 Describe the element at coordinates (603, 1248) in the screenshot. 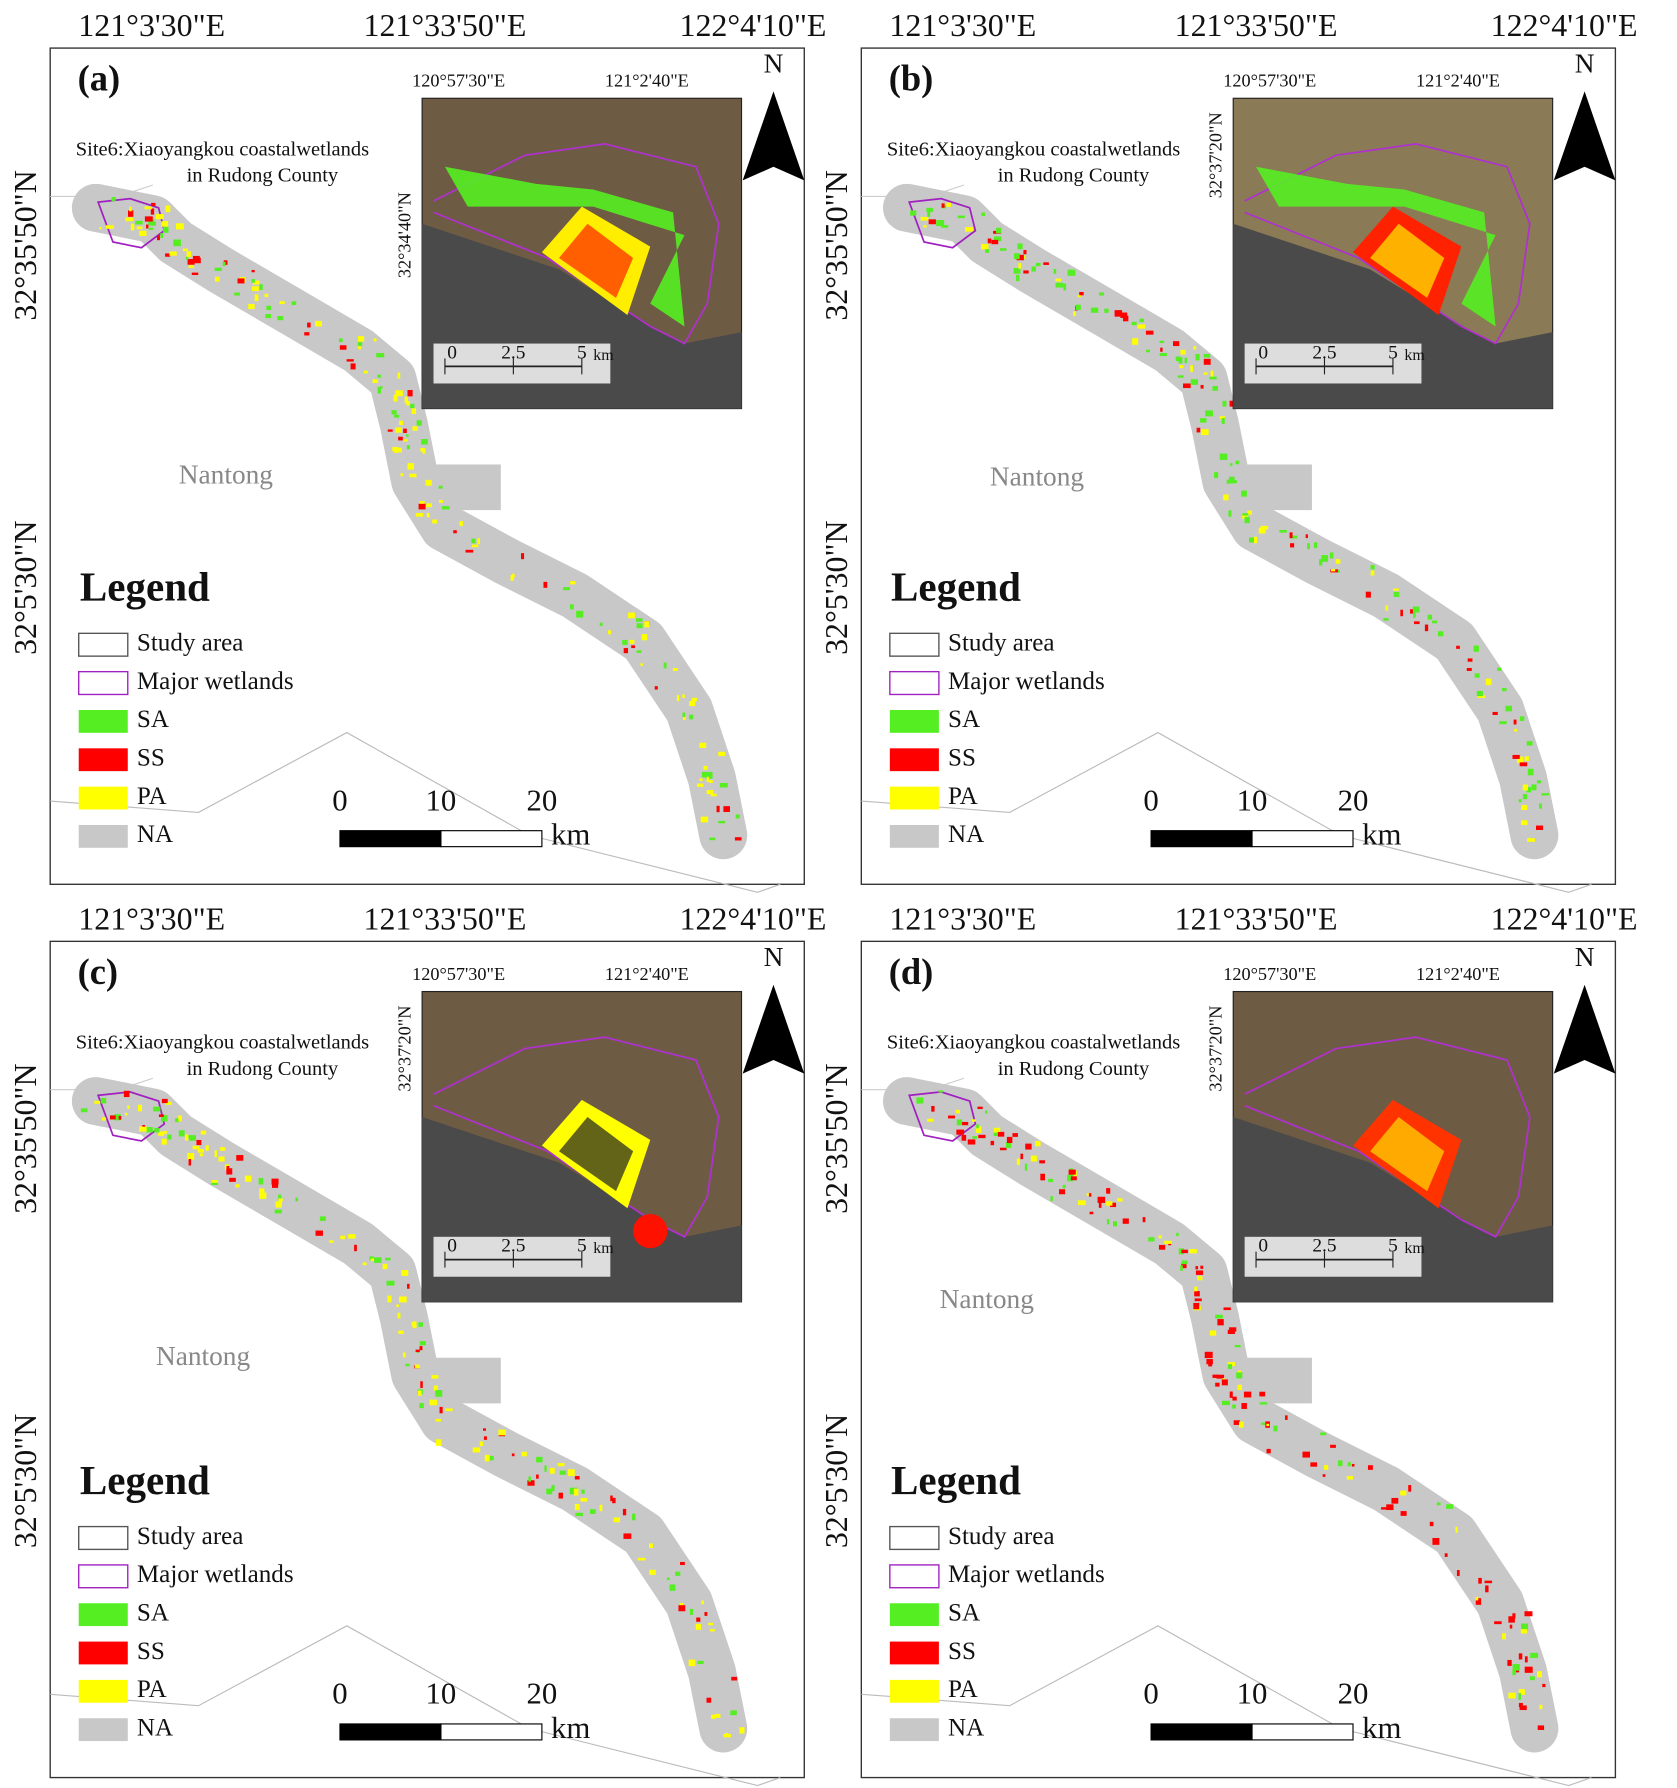

I see `inset-scale-unit: km` at that location.